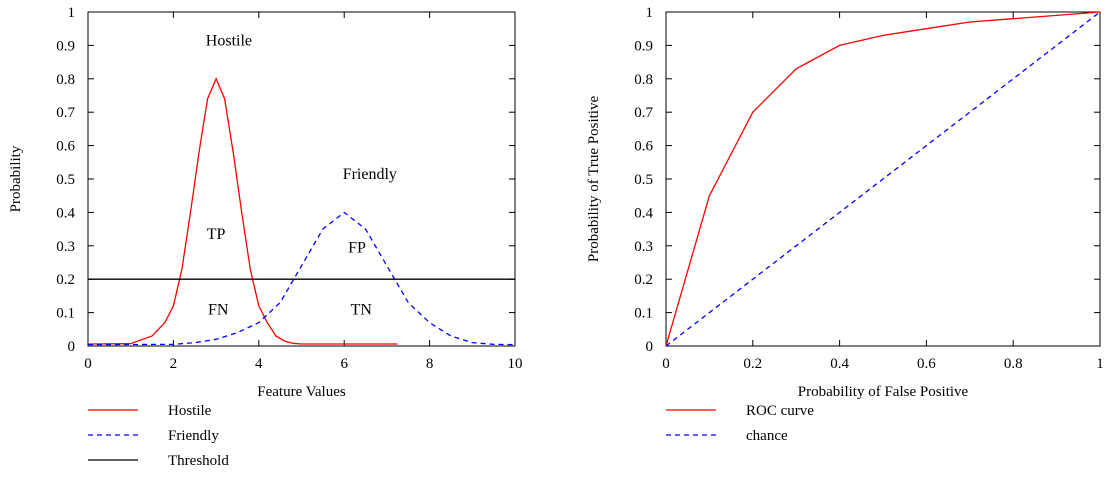 This screenshot has width=1107, height=478. What do you see at coordinates (193, 436) in the screenshot?
I see `legend-entry: Friendly` at bounding box center [193, 436].